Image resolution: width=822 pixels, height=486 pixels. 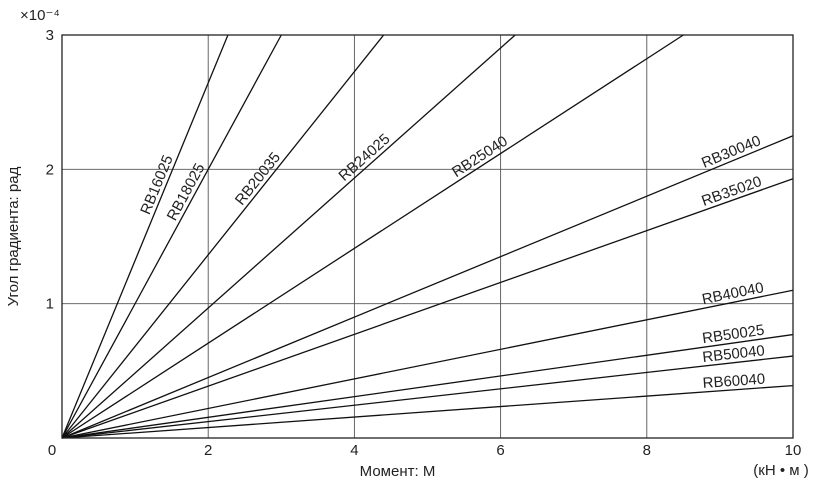 I want to click on series-label-rb25040: RB25040, so click(x=480, y=157).